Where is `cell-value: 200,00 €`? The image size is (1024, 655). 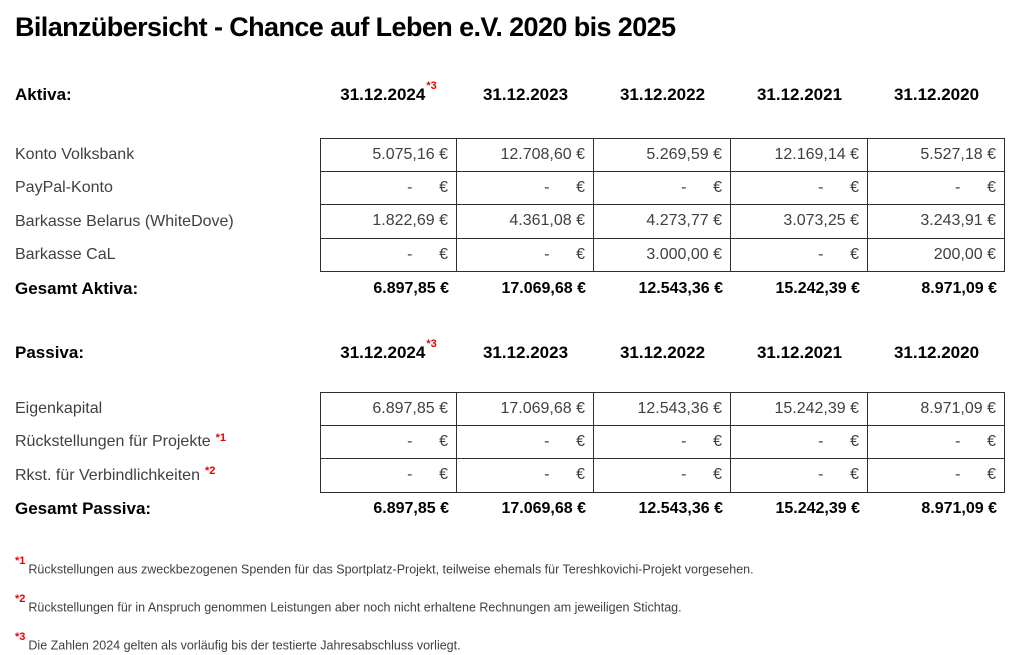 cell-value: 200,00 € is located at coordinates (936, 255).